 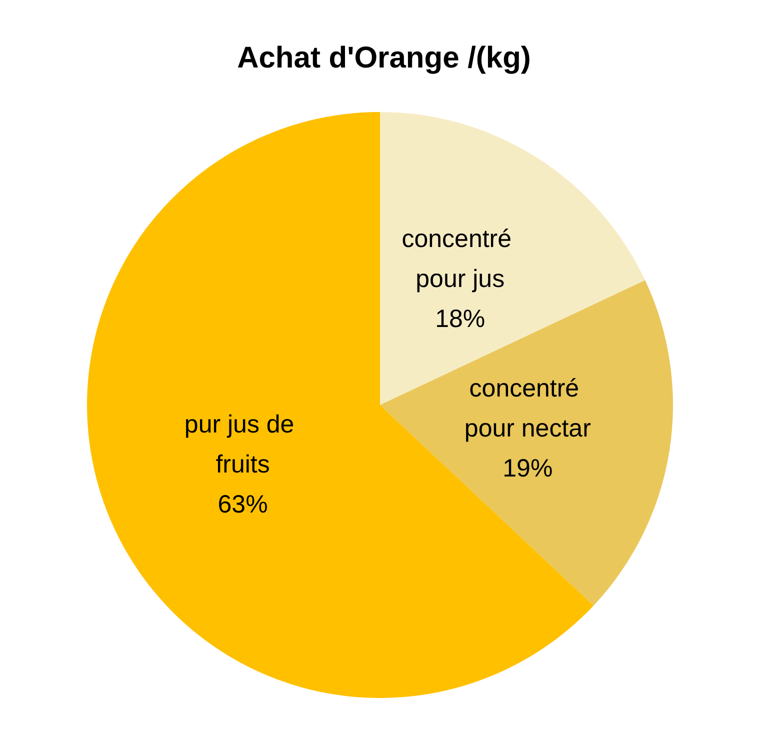 What do you see at coordinates (243, 444) in the screenshot?
I see `slice-label: pur jus de fruits` at bounding box center [243, 444].